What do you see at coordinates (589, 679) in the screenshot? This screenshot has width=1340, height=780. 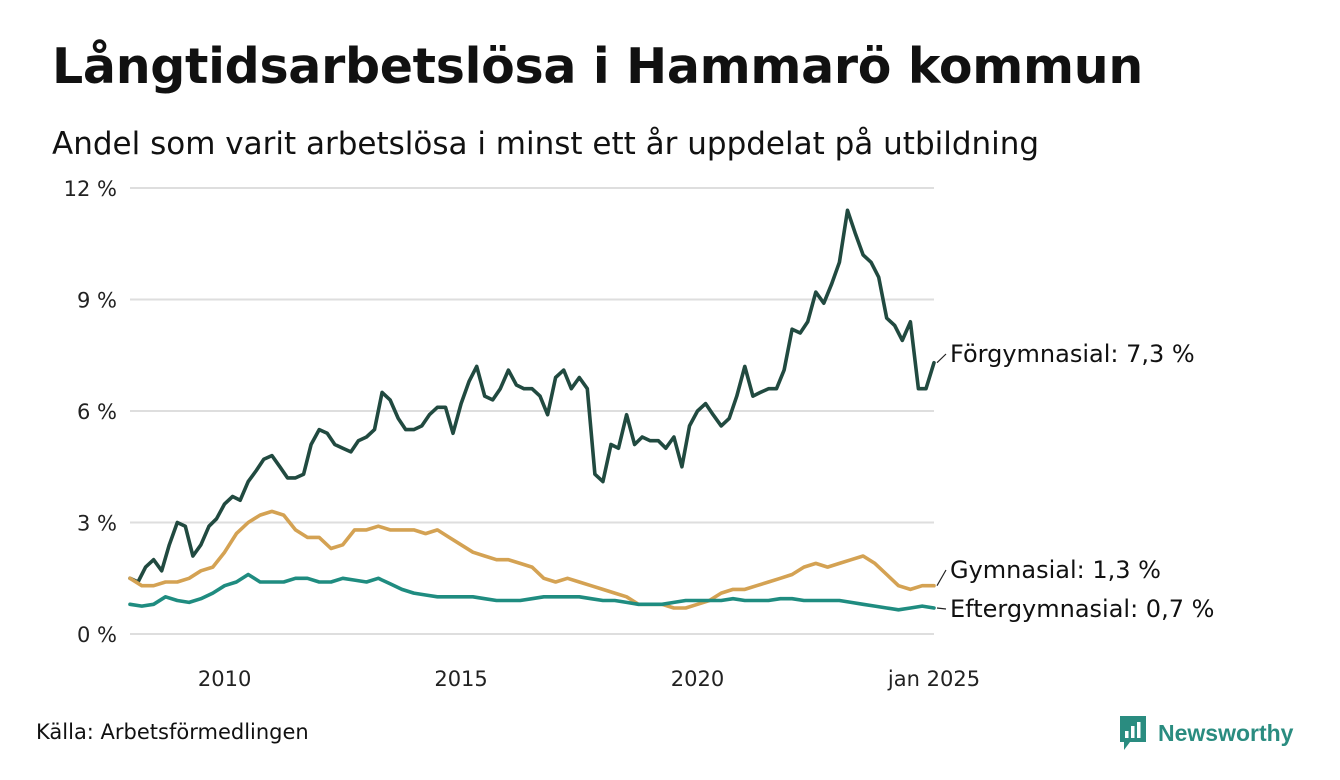 I see `x-axis: 2010 2015 2020 jan 2025` at bounding box center [589, 679].